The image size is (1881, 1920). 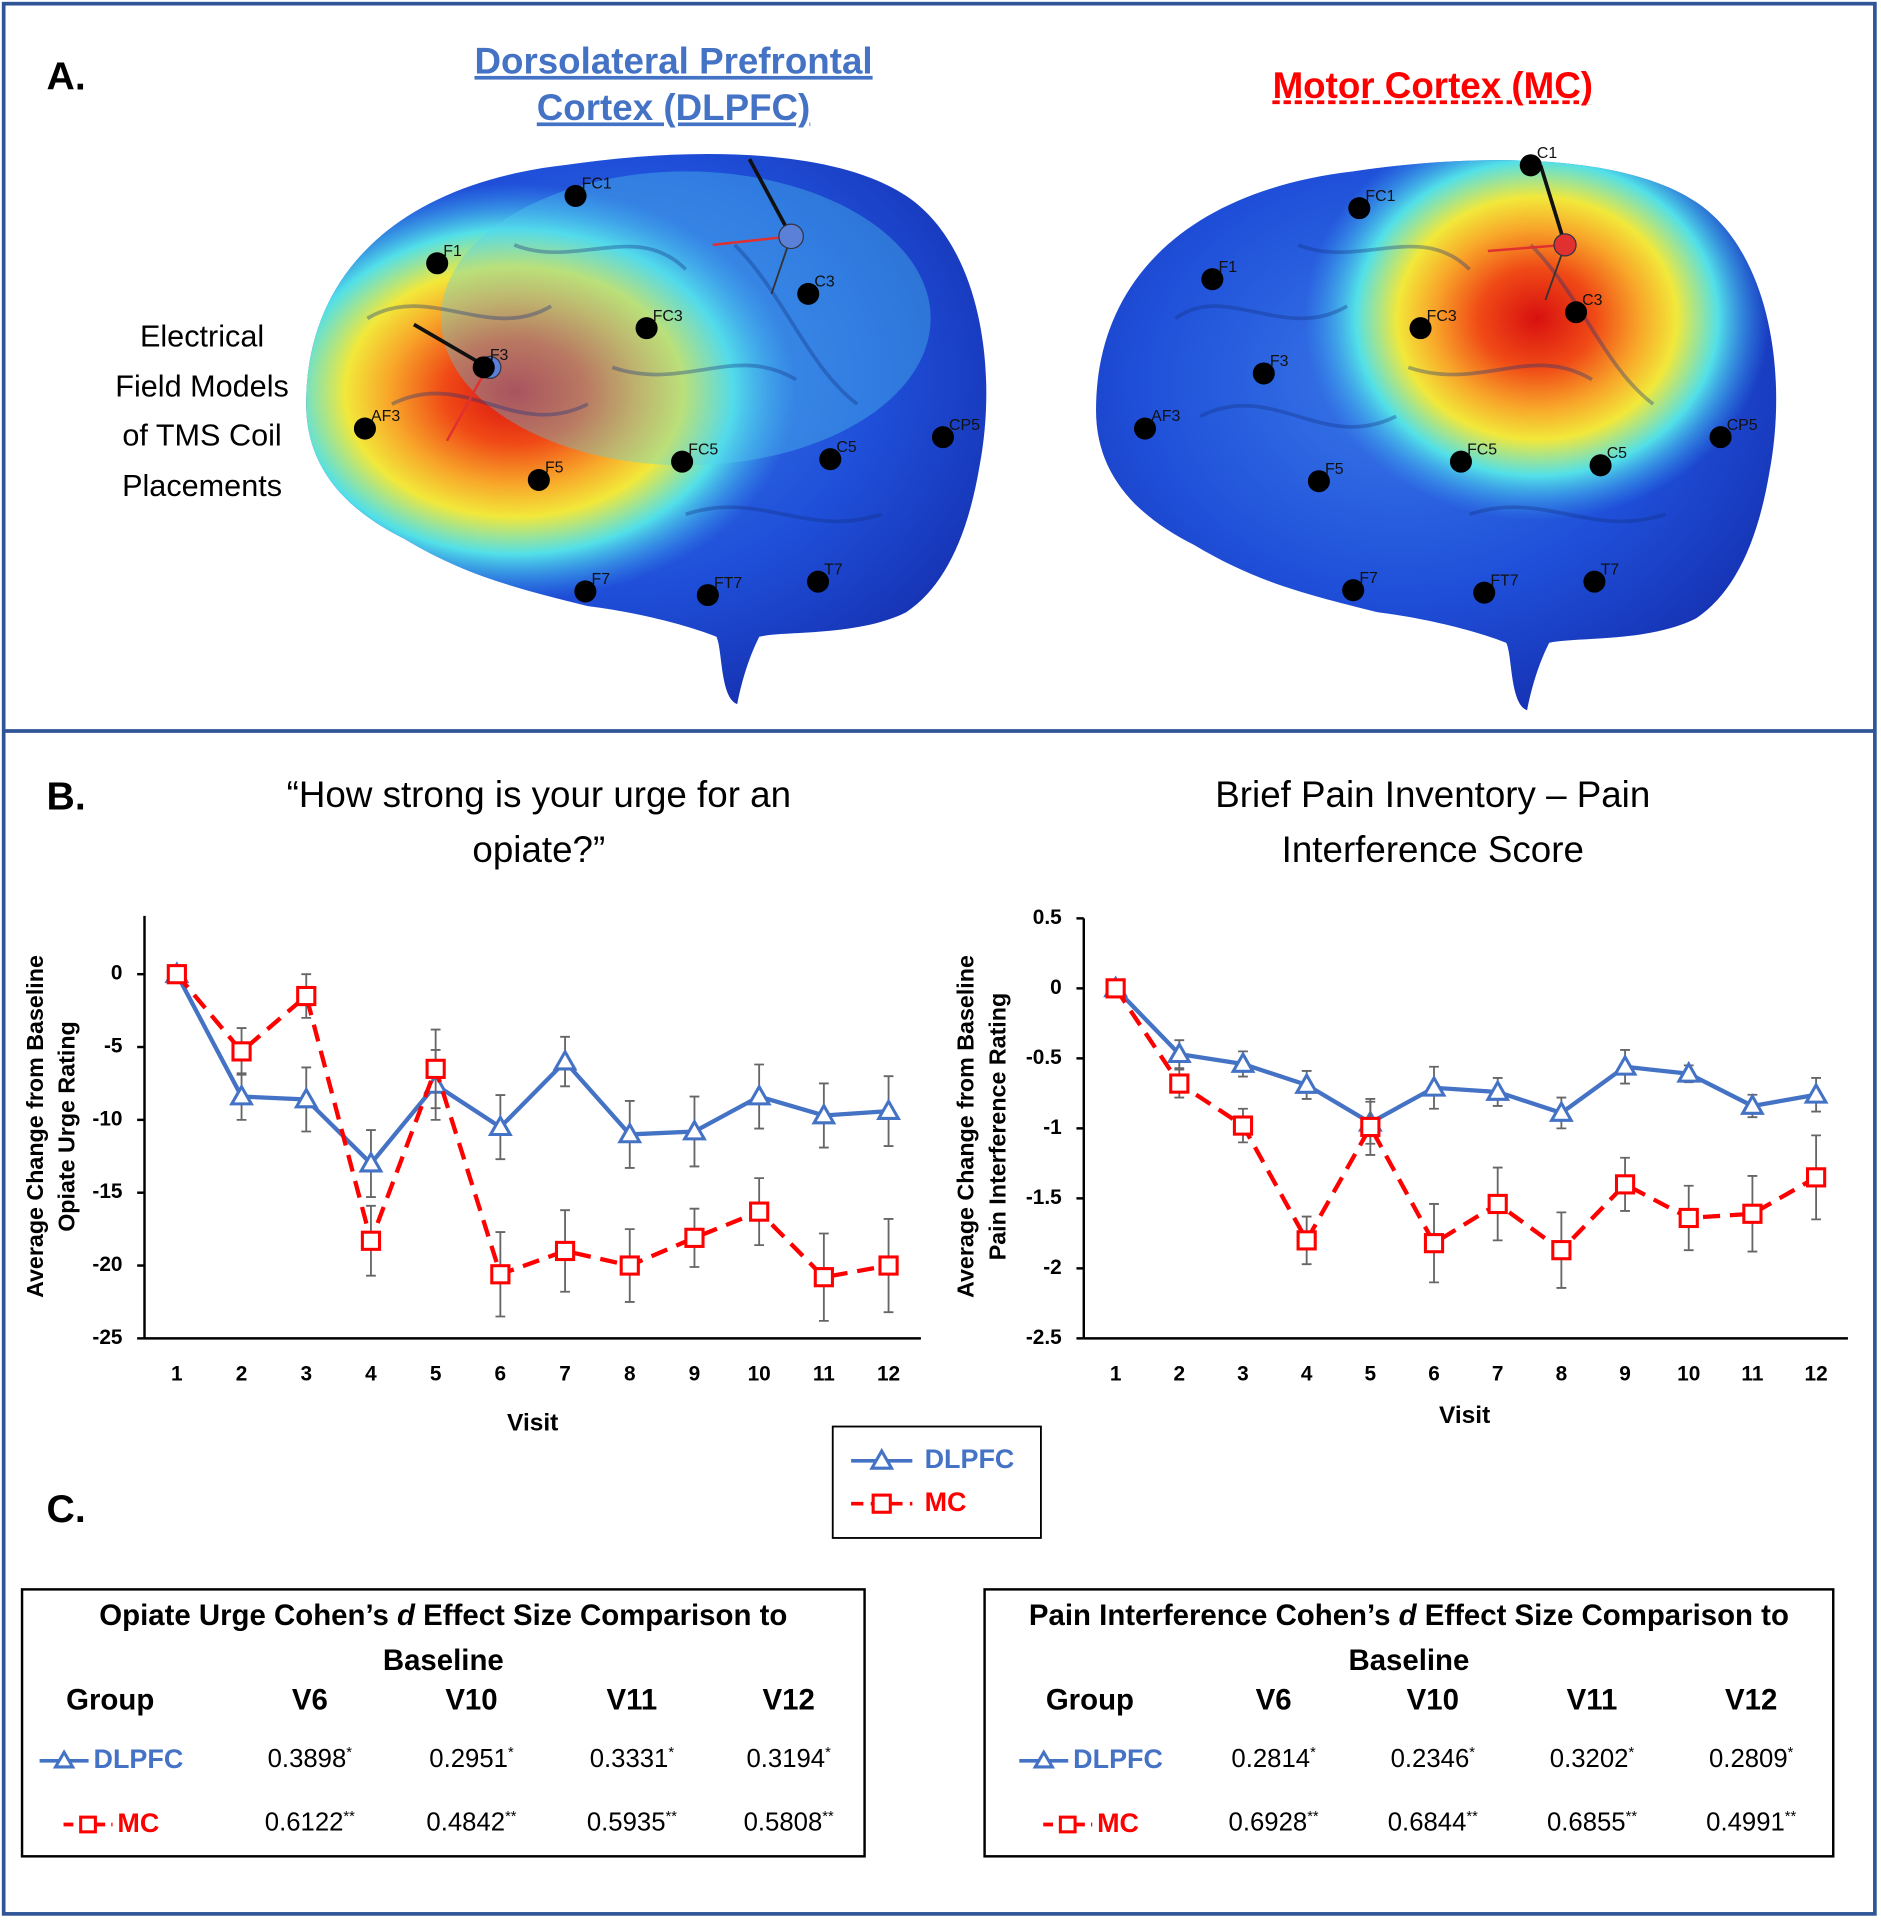 I want to click on electrode-label: T7, so click(x=1610, y=569).